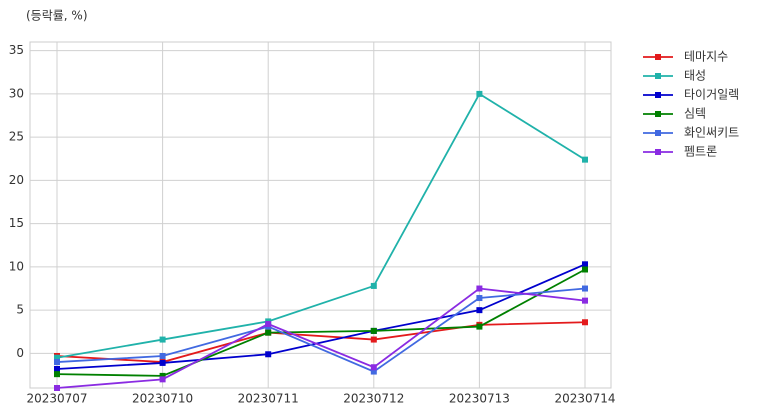  I want to click on x-tick-label: 20230712, so click(373, 399).